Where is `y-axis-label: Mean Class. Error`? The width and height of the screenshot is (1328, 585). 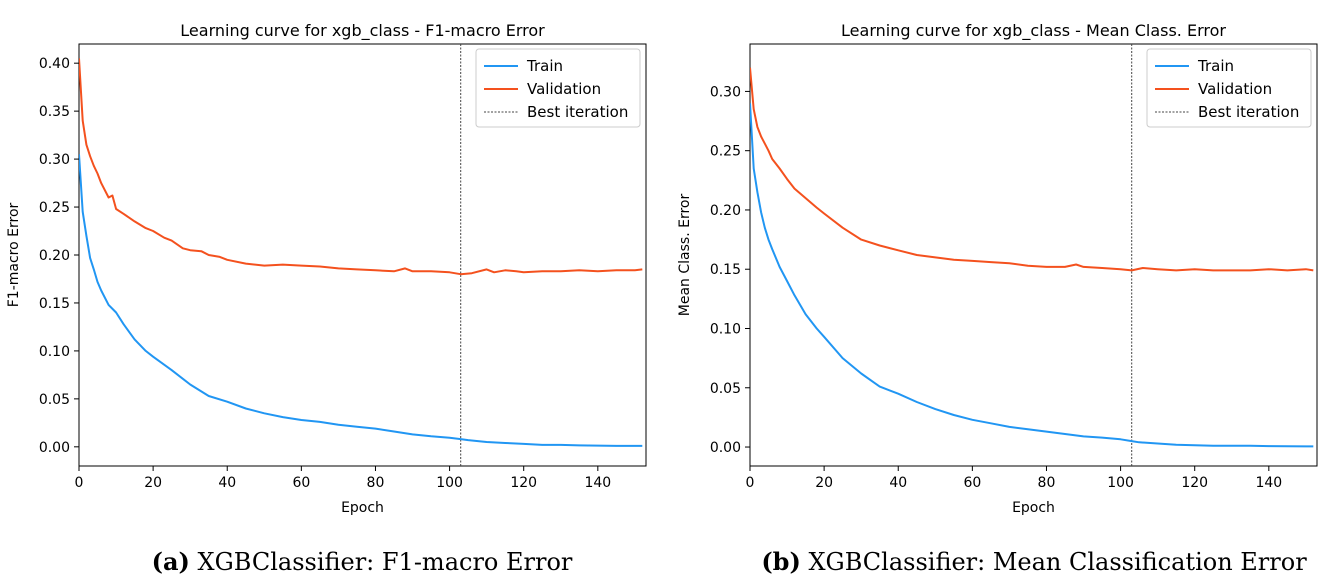 y-axis-label: Mean Class. Error is located at coordinates (685, 255).